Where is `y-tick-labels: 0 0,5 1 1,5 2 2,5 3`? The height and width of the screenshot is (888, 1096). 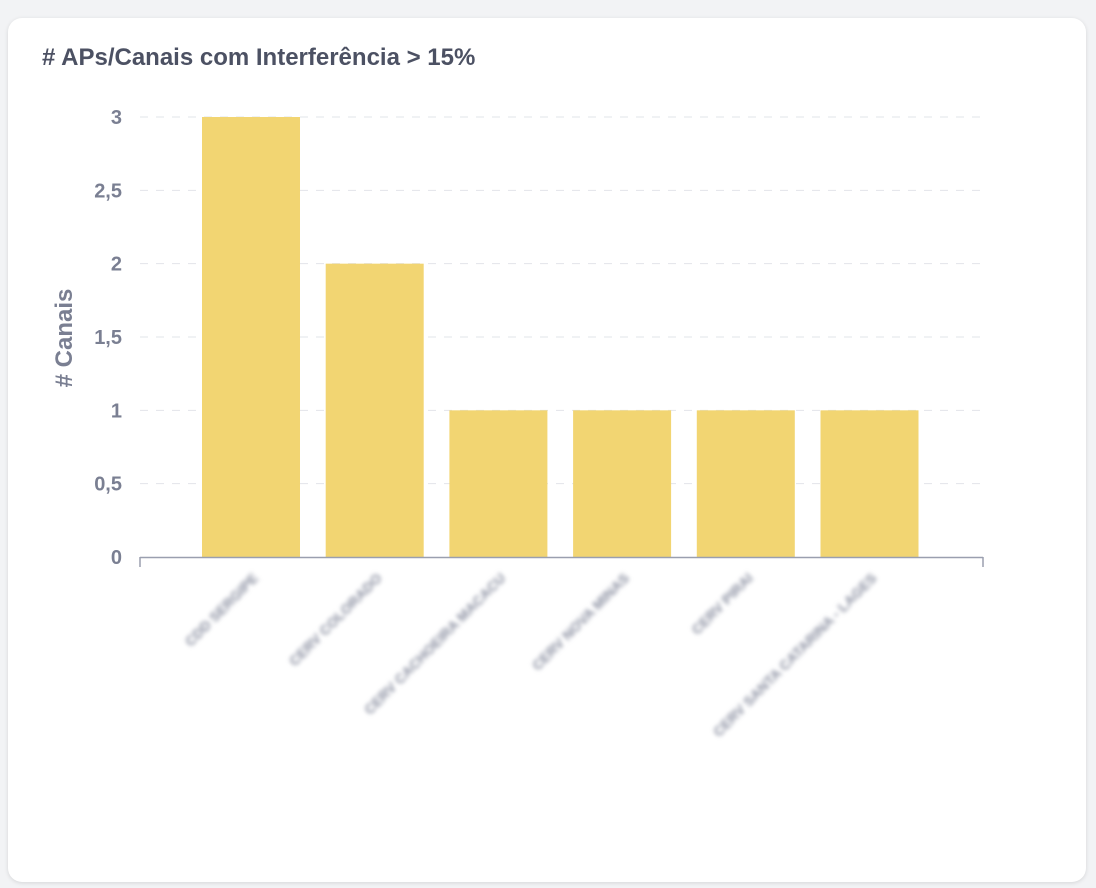
y-tick-labels: 0 0,5 1 1,5 2 2,5 3 is located at coordinates (108, 338).